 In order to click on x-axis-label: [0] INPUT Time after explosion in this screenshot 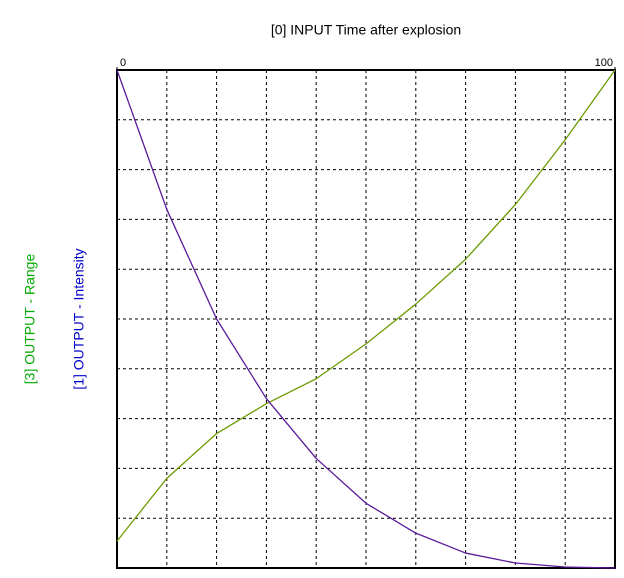, I will do `click(366, 30)`.